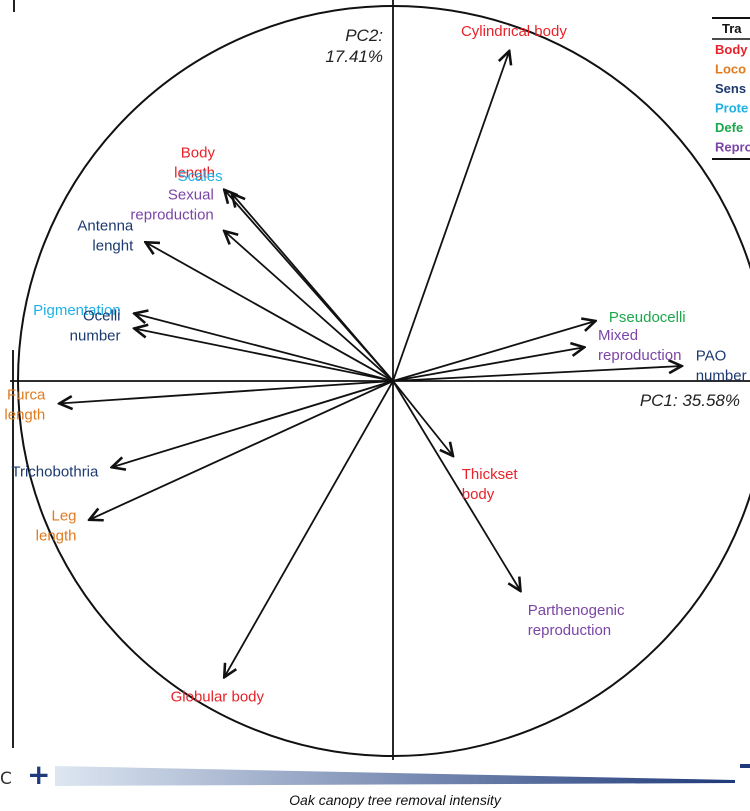 This screenshot has height=811, width=750. I want to click on vector-scales, so click(313, 288).